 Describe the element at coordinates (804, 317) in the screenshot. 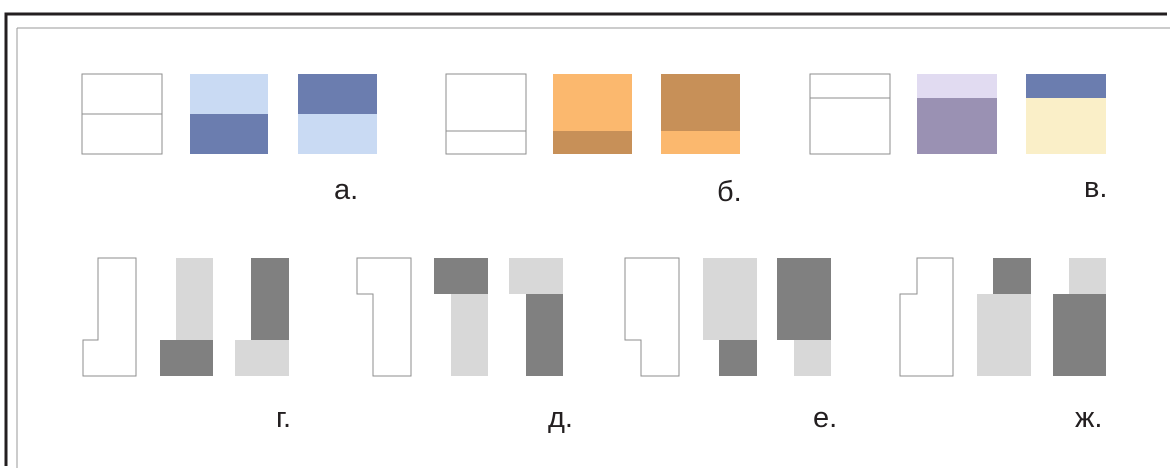

I see `group-e-dark-body` at that location.